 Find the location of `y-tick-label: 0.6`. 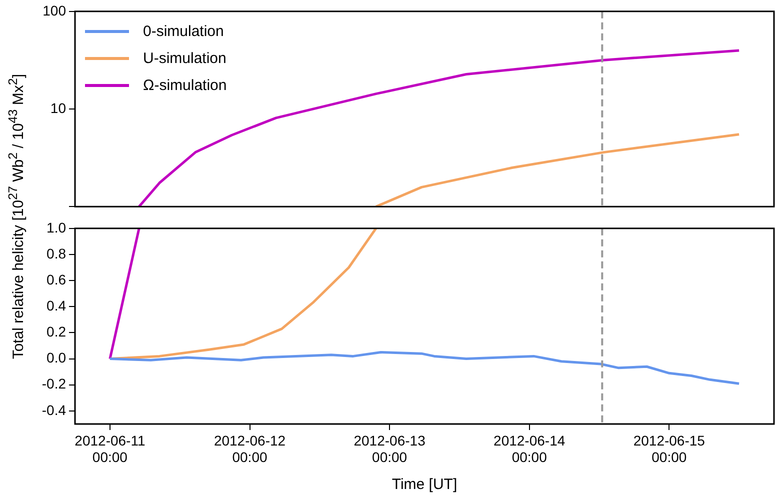

y-tick-label: 0.6 is located at coordinates (56, 279).